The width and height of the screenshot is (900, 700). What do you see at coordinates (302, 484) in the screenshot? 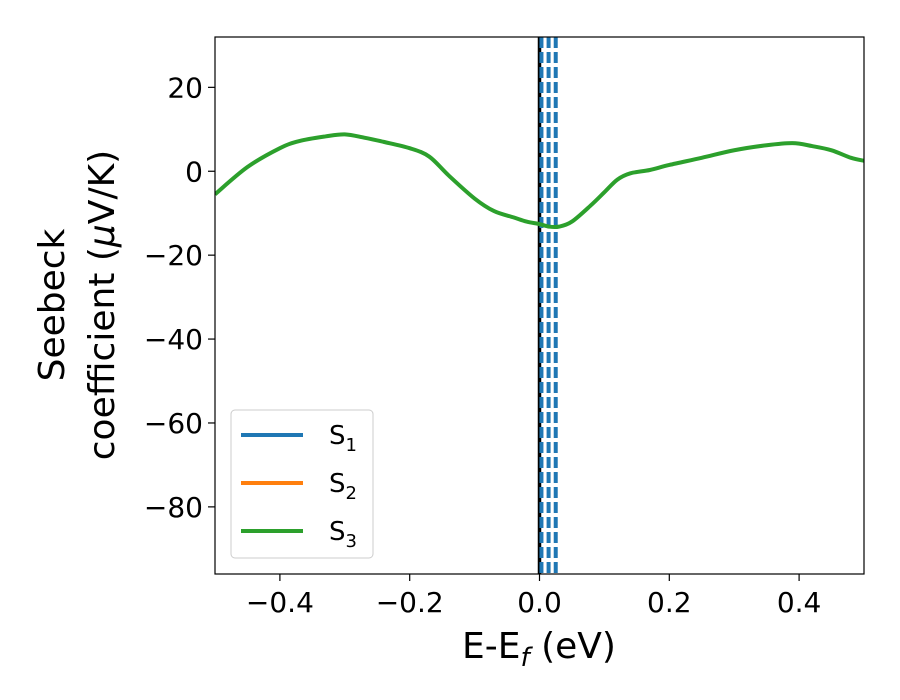
I see `legend: S1 S2 S3` at bounding box center [302, 484].